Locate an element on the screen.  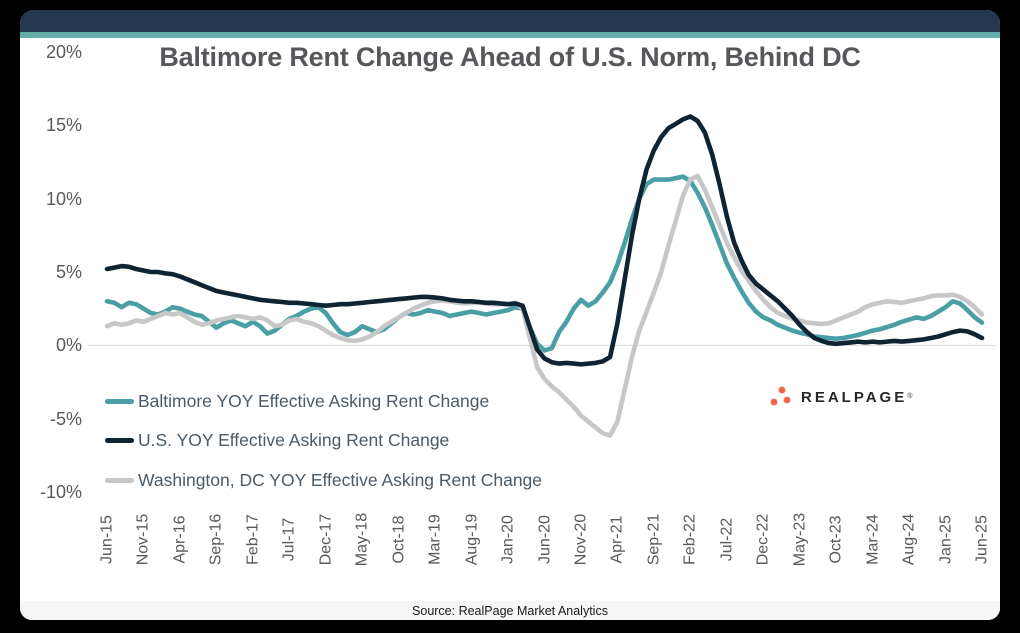
legend-item-us: U.S. YOY Effective Asking Rent Change is located at coordinates (277, 440).